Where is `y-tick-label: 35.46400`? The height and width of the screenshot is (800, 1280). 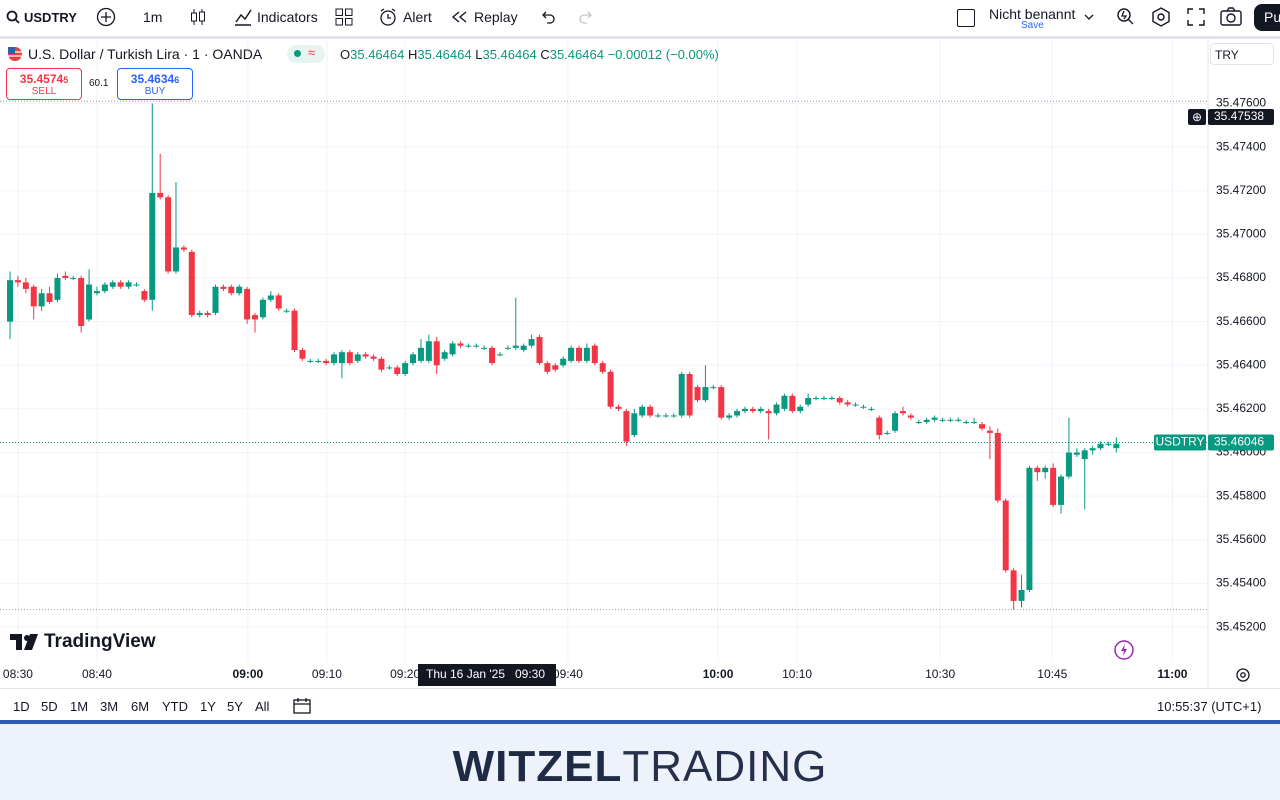
y-tick-label: 35.46400 is located at coordinates (1241, 364).